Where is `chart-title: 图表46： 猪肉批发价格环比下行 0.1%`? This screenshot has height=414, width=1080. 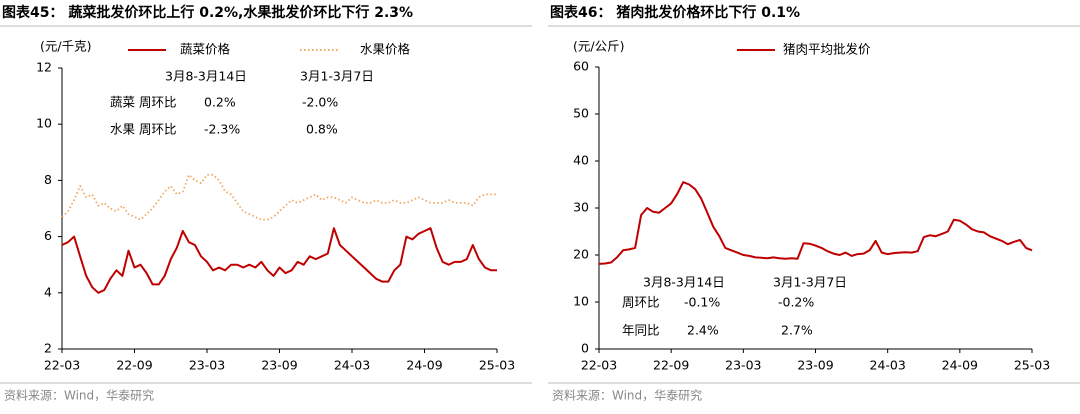
chart-title: 图表46： 猪肉批发价格环比下行 0.1% is located at coordinates (675, 12).